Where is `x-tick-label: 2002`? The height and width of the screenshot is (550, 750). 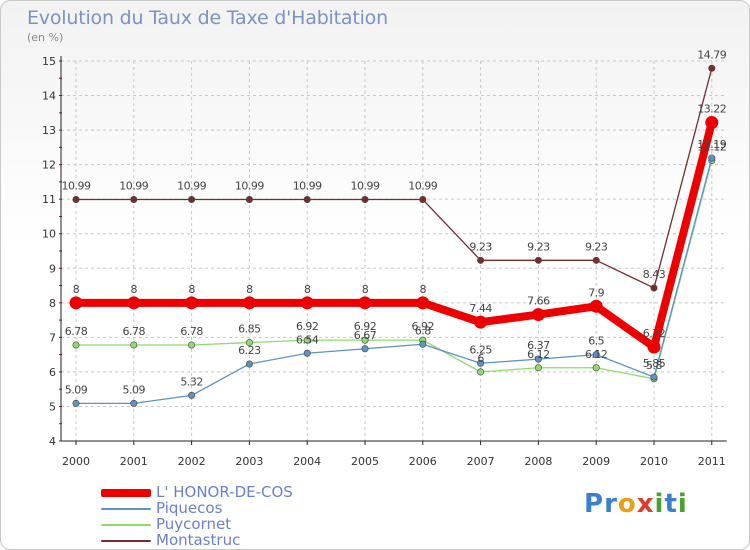
x-tick-label: 2002 is located at coordinates (192, 461).